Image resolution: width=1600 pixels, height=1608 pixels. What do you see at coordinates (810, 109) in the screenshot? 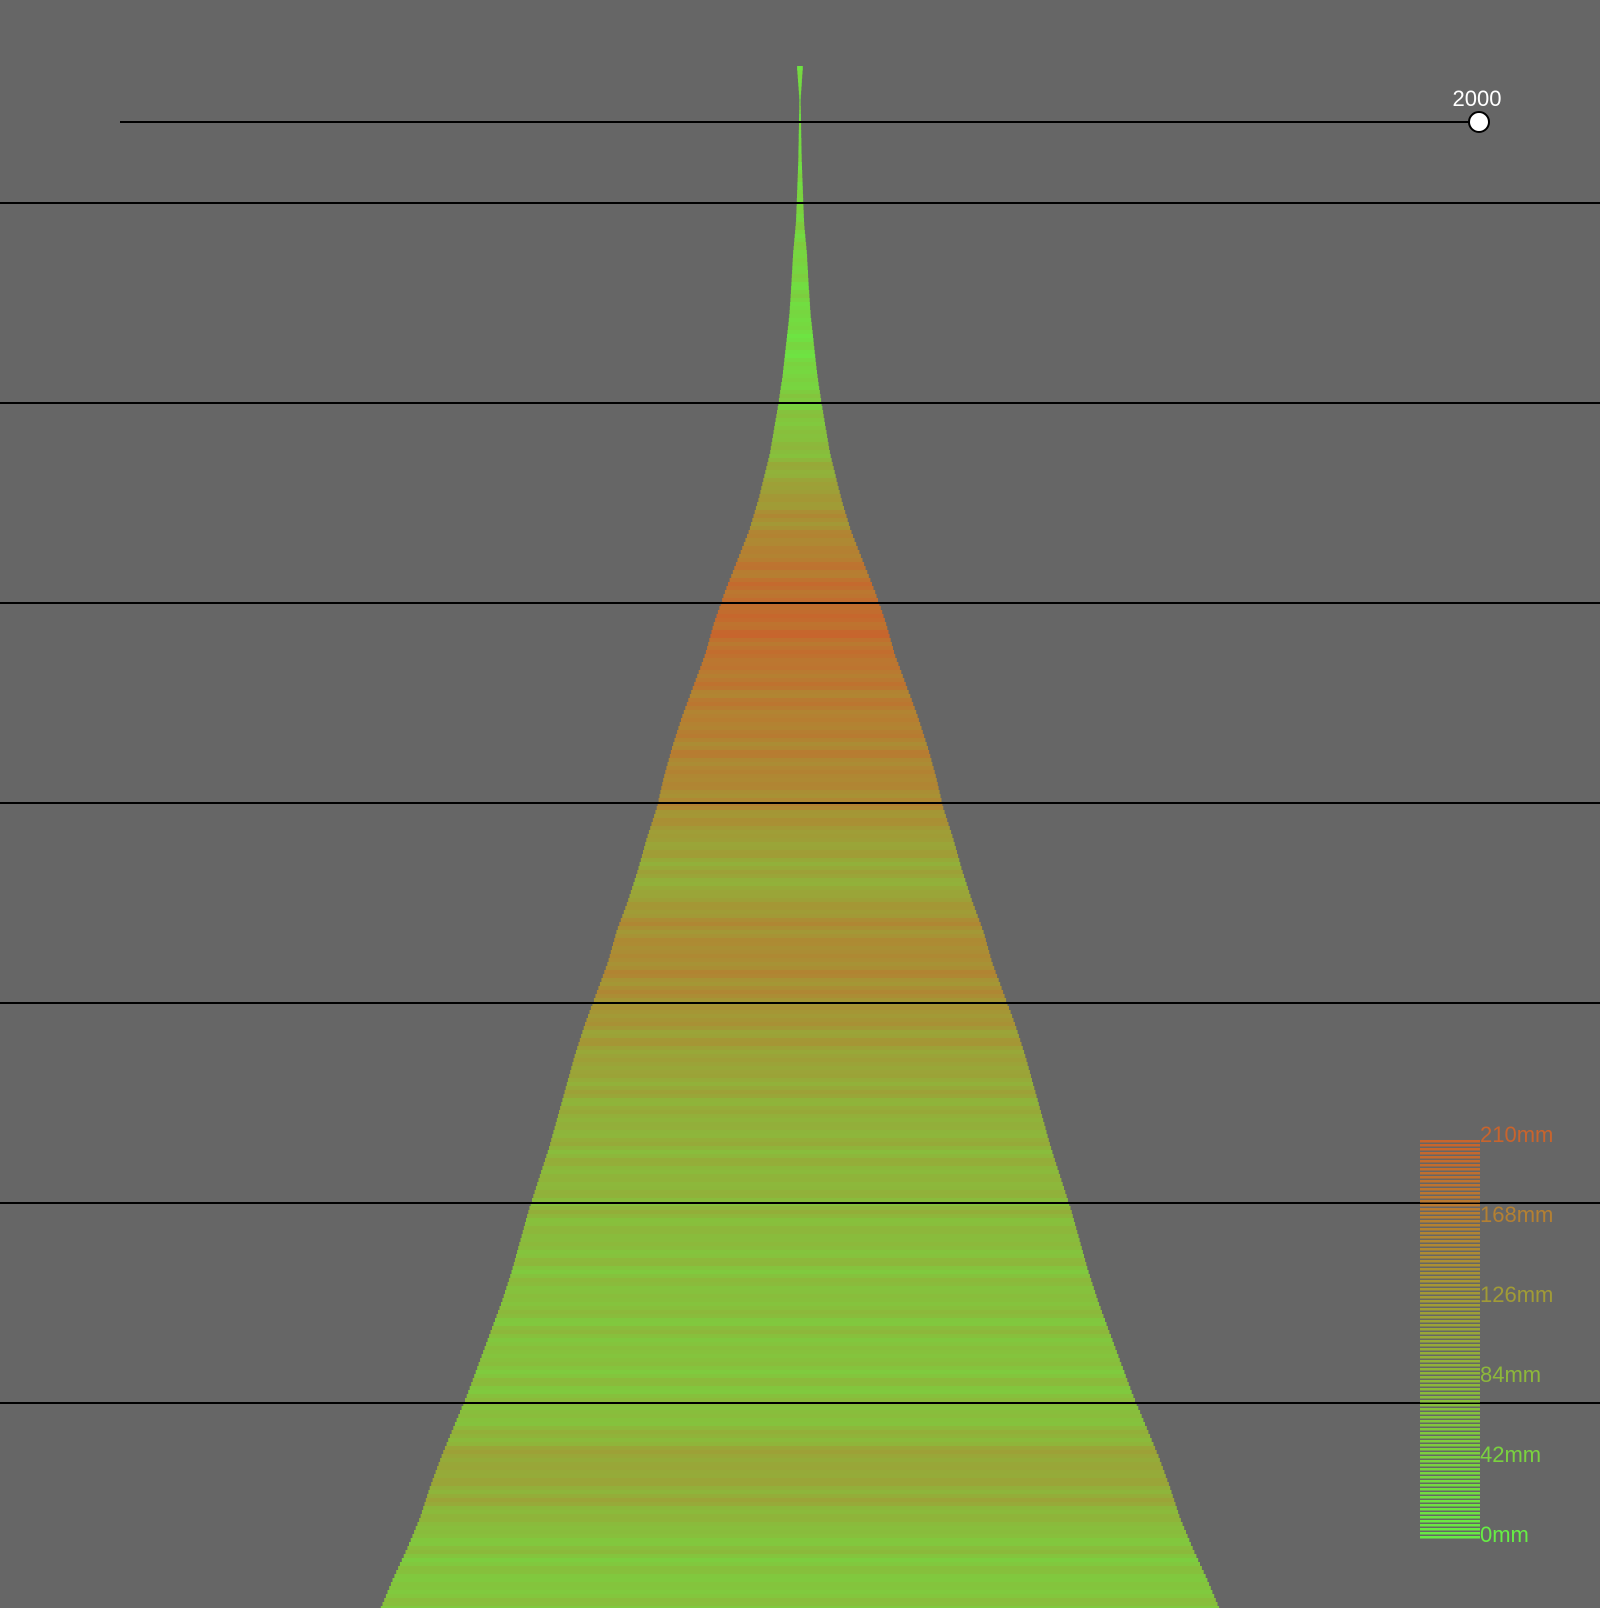
I see `year-slider: 2000` at bounding box center [810, 109].